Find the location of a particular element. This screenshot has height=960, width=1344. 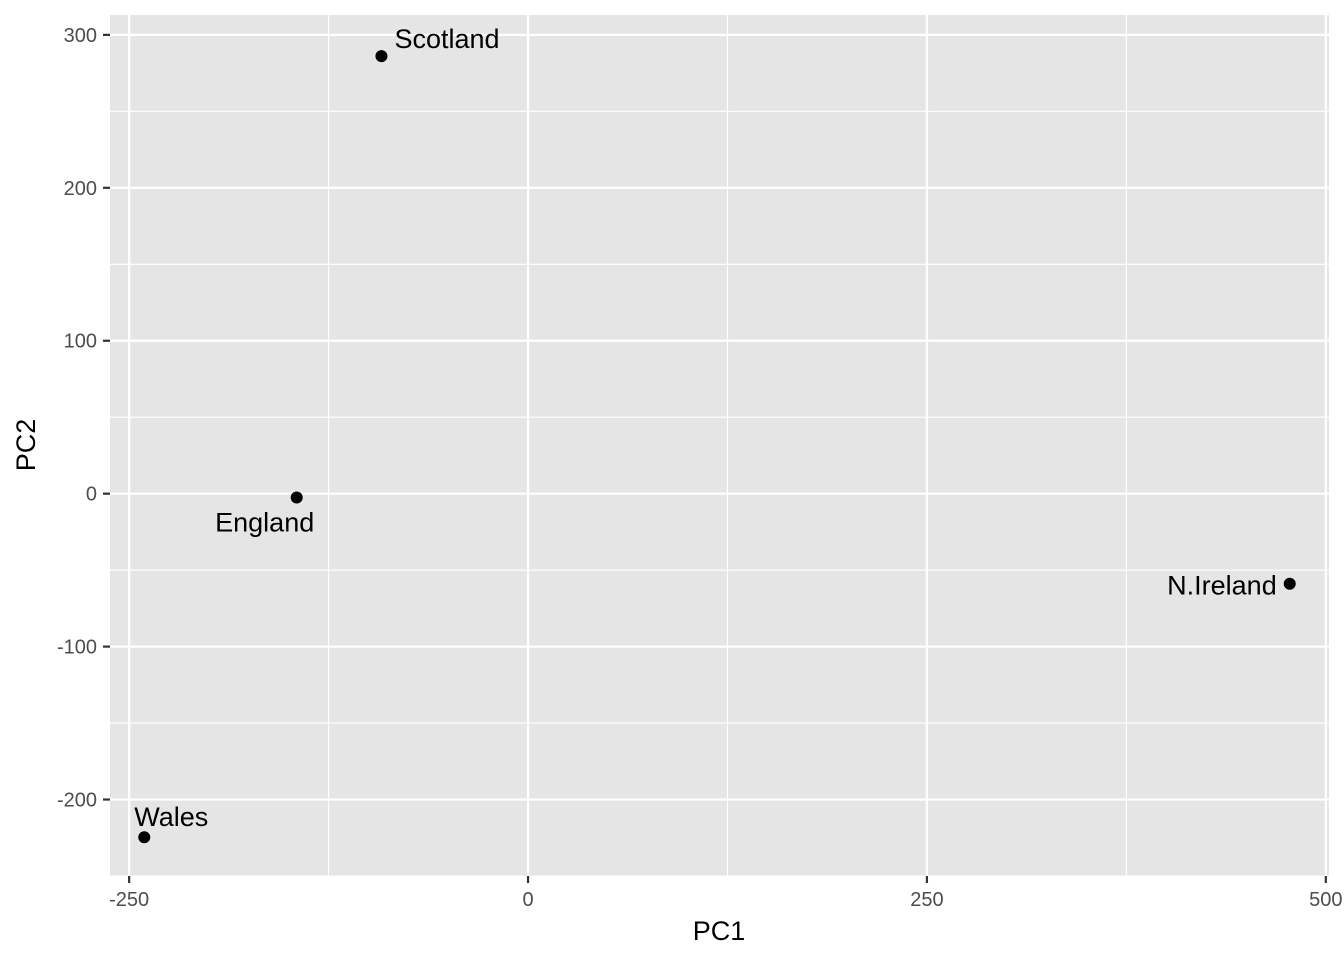

x-tick-label: -250 is located at coordinates (129, 900).